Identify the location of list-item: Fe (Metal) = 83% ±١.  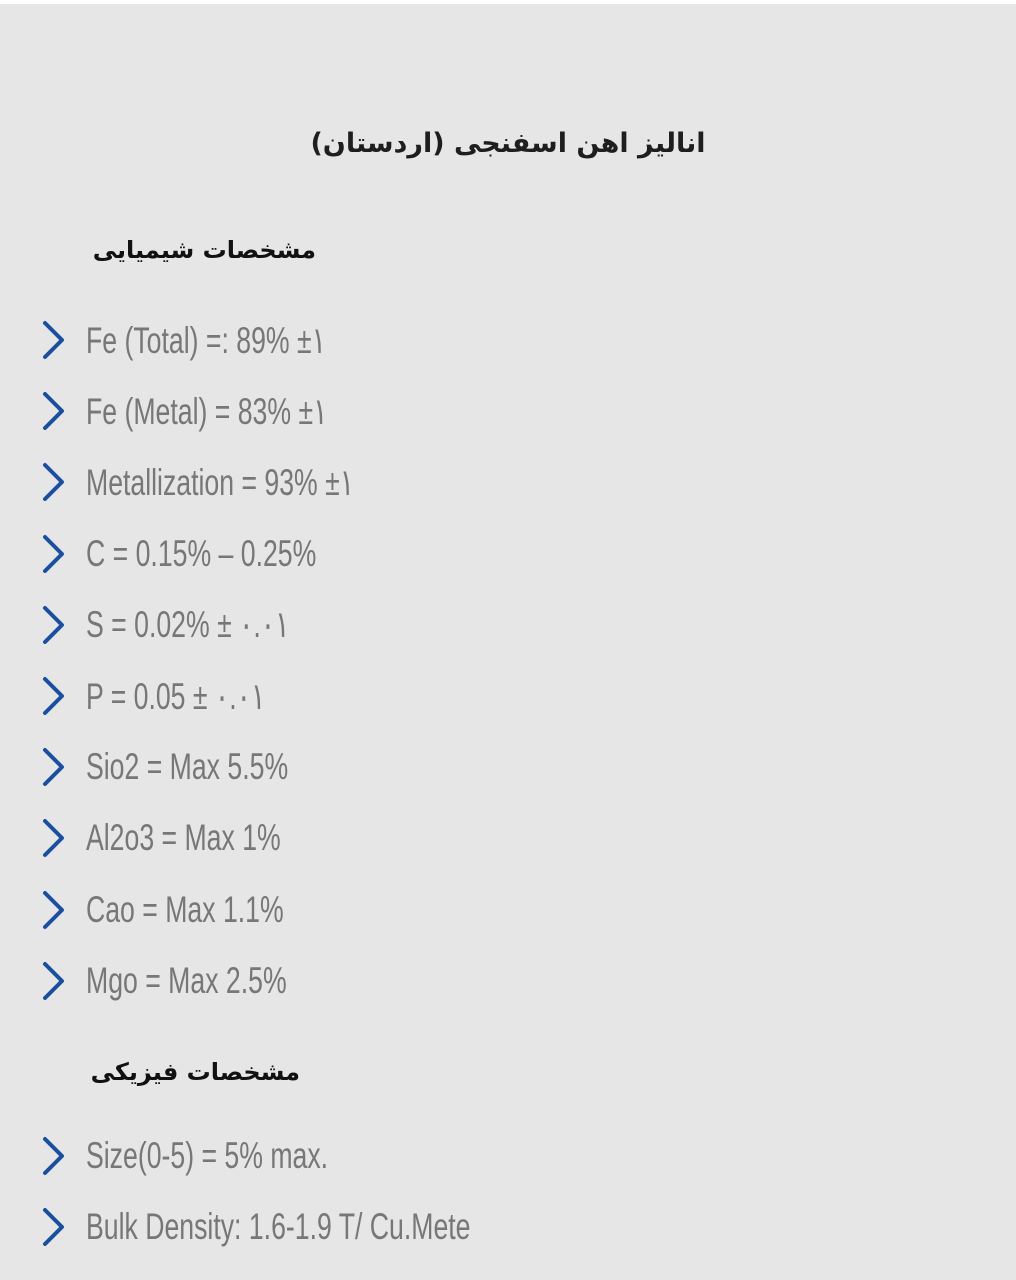
(230, 411).